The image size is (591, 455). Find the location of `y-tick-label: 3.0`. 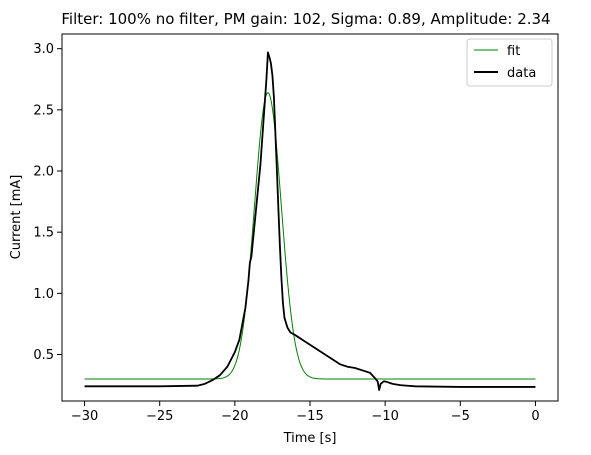

y-tick-label: 3.0 is located at coordinates (43, 49).